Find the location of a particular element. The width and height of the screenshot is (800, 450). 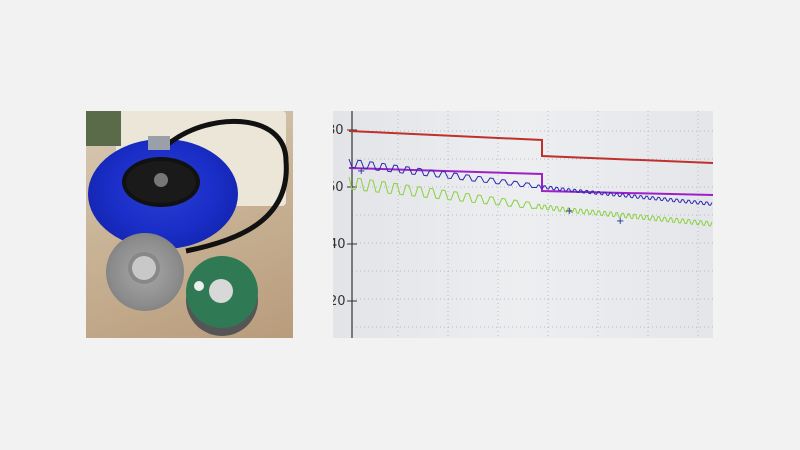

cable is located at coordinates (218, 186).